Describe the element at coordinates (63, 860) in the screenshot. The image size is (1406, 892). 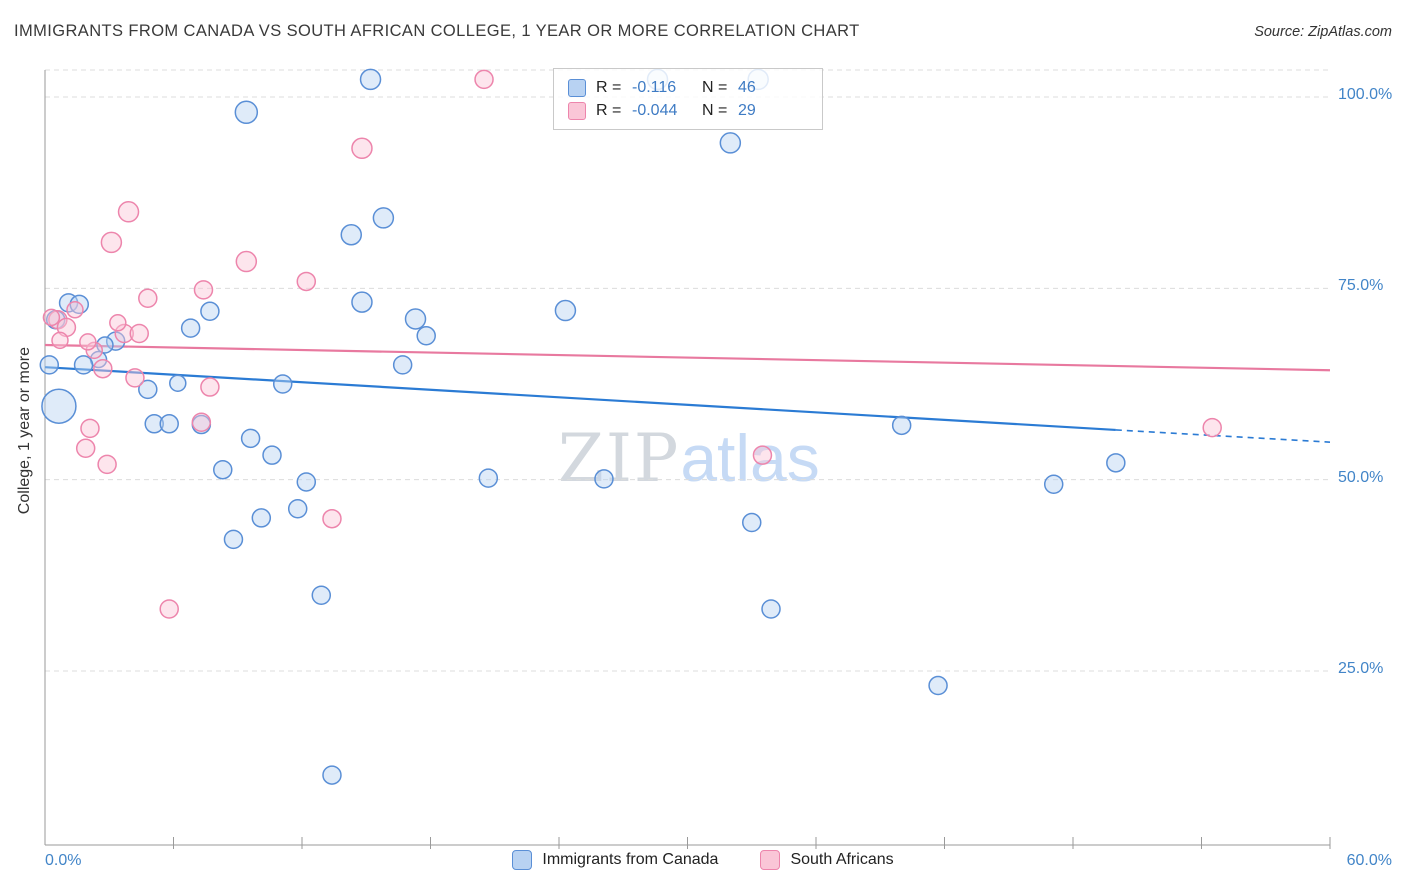
I see `x-axis-min-label: 0.0%` at that location.